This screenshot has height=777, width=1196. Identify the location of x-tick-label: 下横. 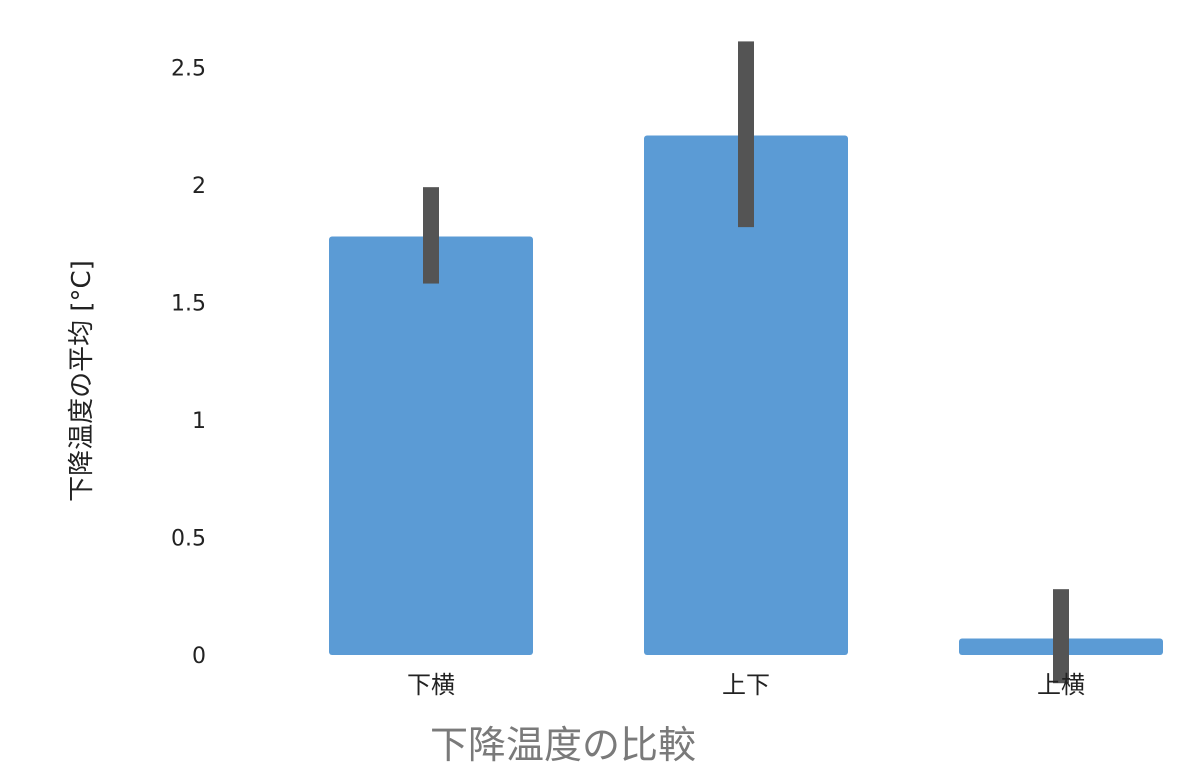
(431, 685).